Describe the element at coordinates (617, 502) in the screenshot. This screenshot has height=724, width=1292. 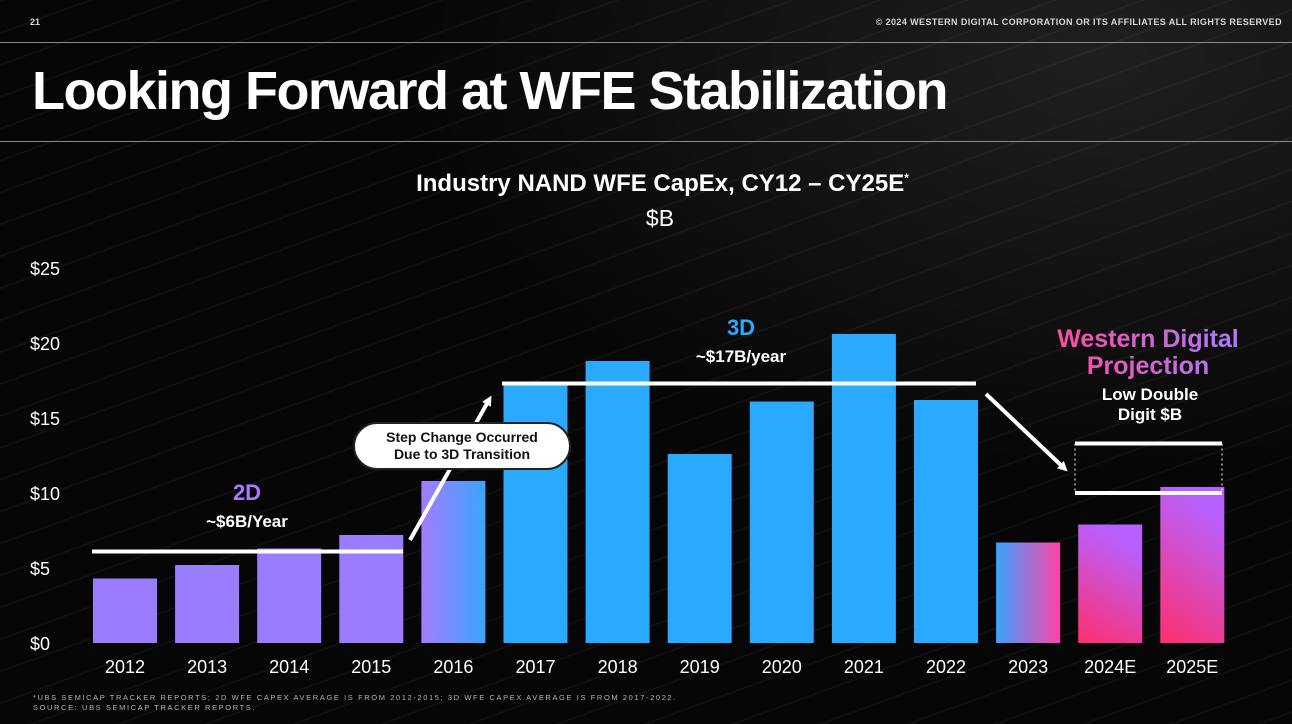
I see `bar-2018` at that location.